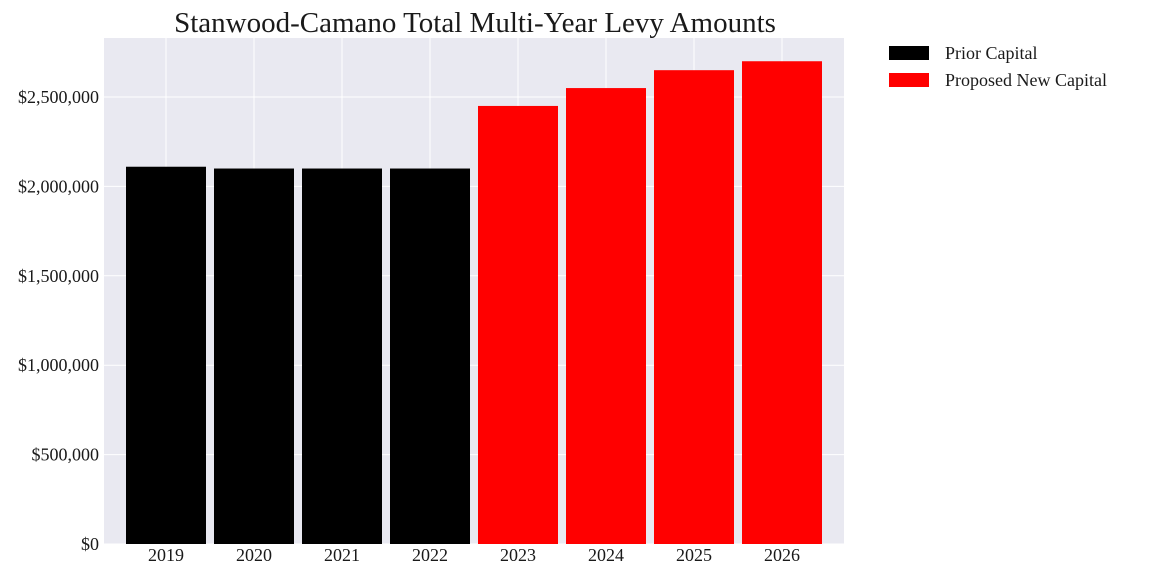 The height and width of the screenshot is (576, 1152). Describe the element at coordinates (430, 356) in the screenshot. I see `bar-2022` at that location.